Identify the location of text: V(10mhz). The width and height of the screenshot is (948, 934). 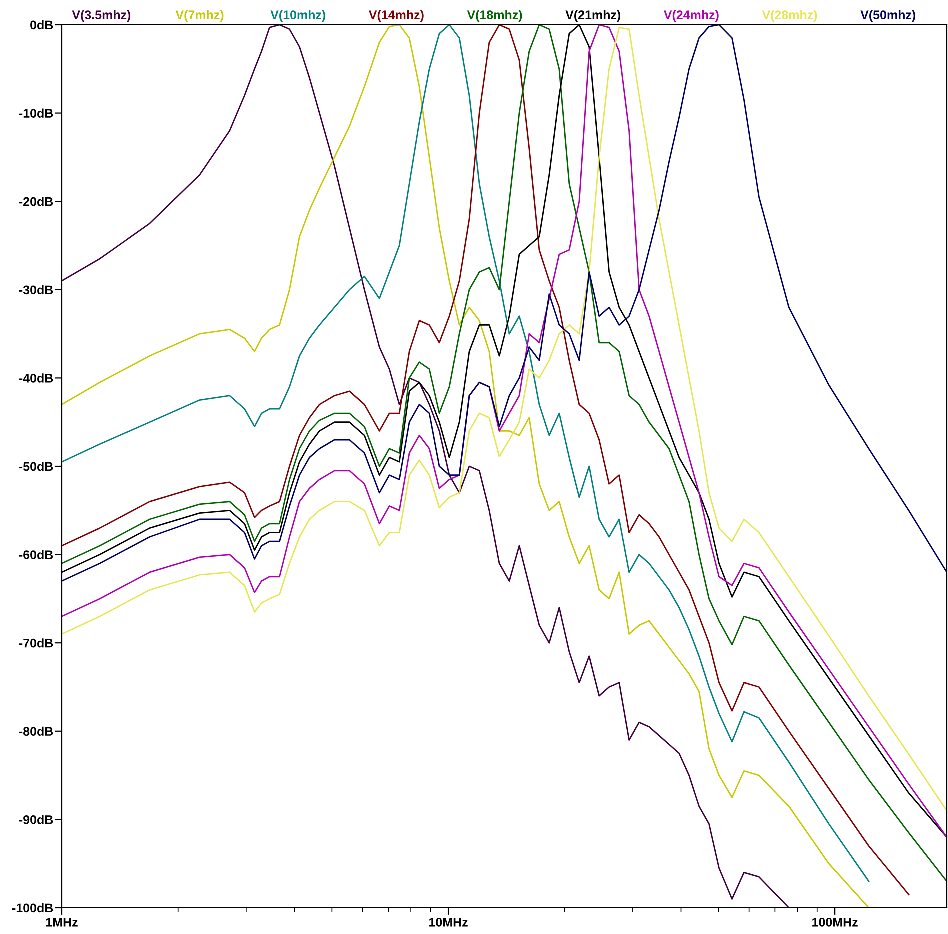
(298, 16).